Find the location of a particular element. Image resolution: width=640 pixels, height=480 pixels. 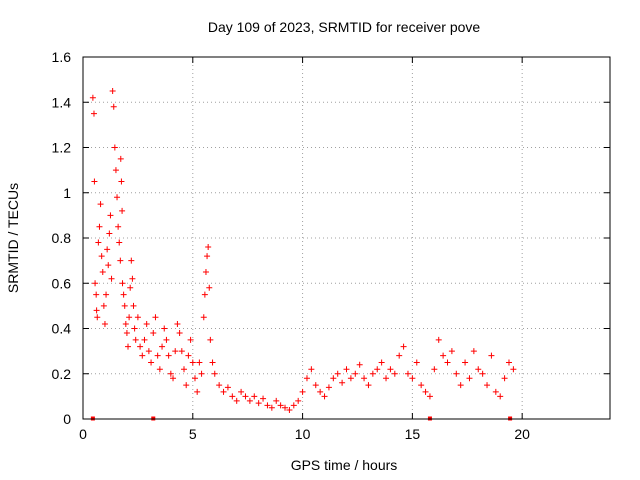

y-tick-label-2: 0.4 is located at coordinates (62, 329).